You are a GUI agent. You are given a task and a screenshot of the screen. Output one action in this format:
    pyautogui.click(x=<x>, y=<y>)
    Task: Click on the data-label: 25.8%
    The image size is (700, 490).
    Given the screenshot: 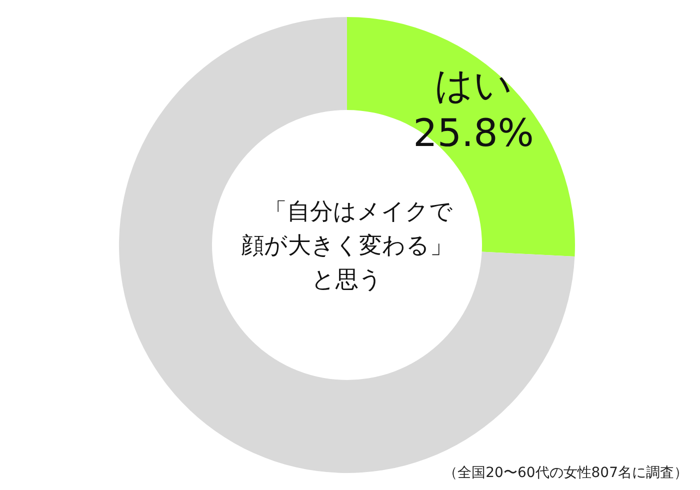 What is the action you would take?
    pyautogui.click(x=473, y=132)
    